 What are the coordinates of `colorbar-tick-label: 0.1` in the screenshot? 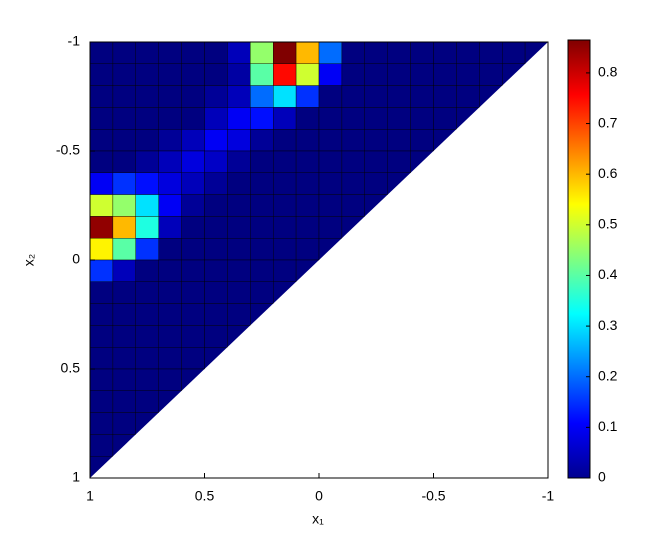 It's located at (608, 426).